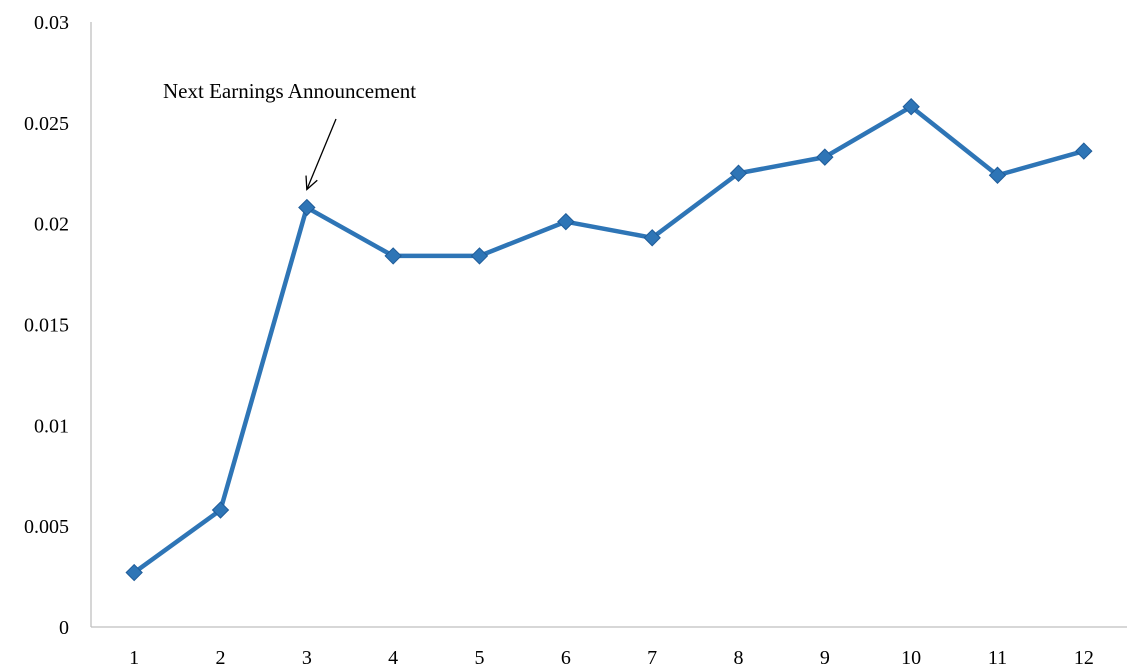 This screenshot has height=671, width=1132. What do you see at coordinates (64, 628) in the screenshot?
I see `y-tick-label: 0` at bounding box center [64, 628].